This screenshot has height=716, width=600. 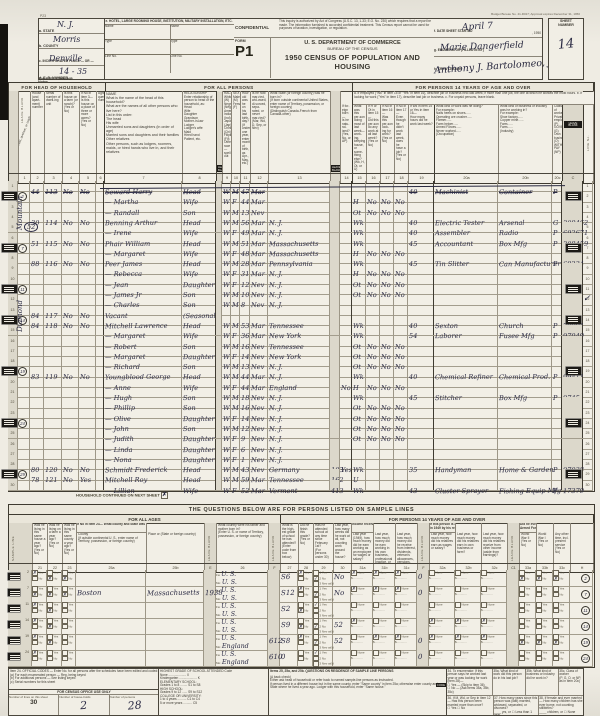 I want to click on cell-cls: P, so click(x=557, y=188).